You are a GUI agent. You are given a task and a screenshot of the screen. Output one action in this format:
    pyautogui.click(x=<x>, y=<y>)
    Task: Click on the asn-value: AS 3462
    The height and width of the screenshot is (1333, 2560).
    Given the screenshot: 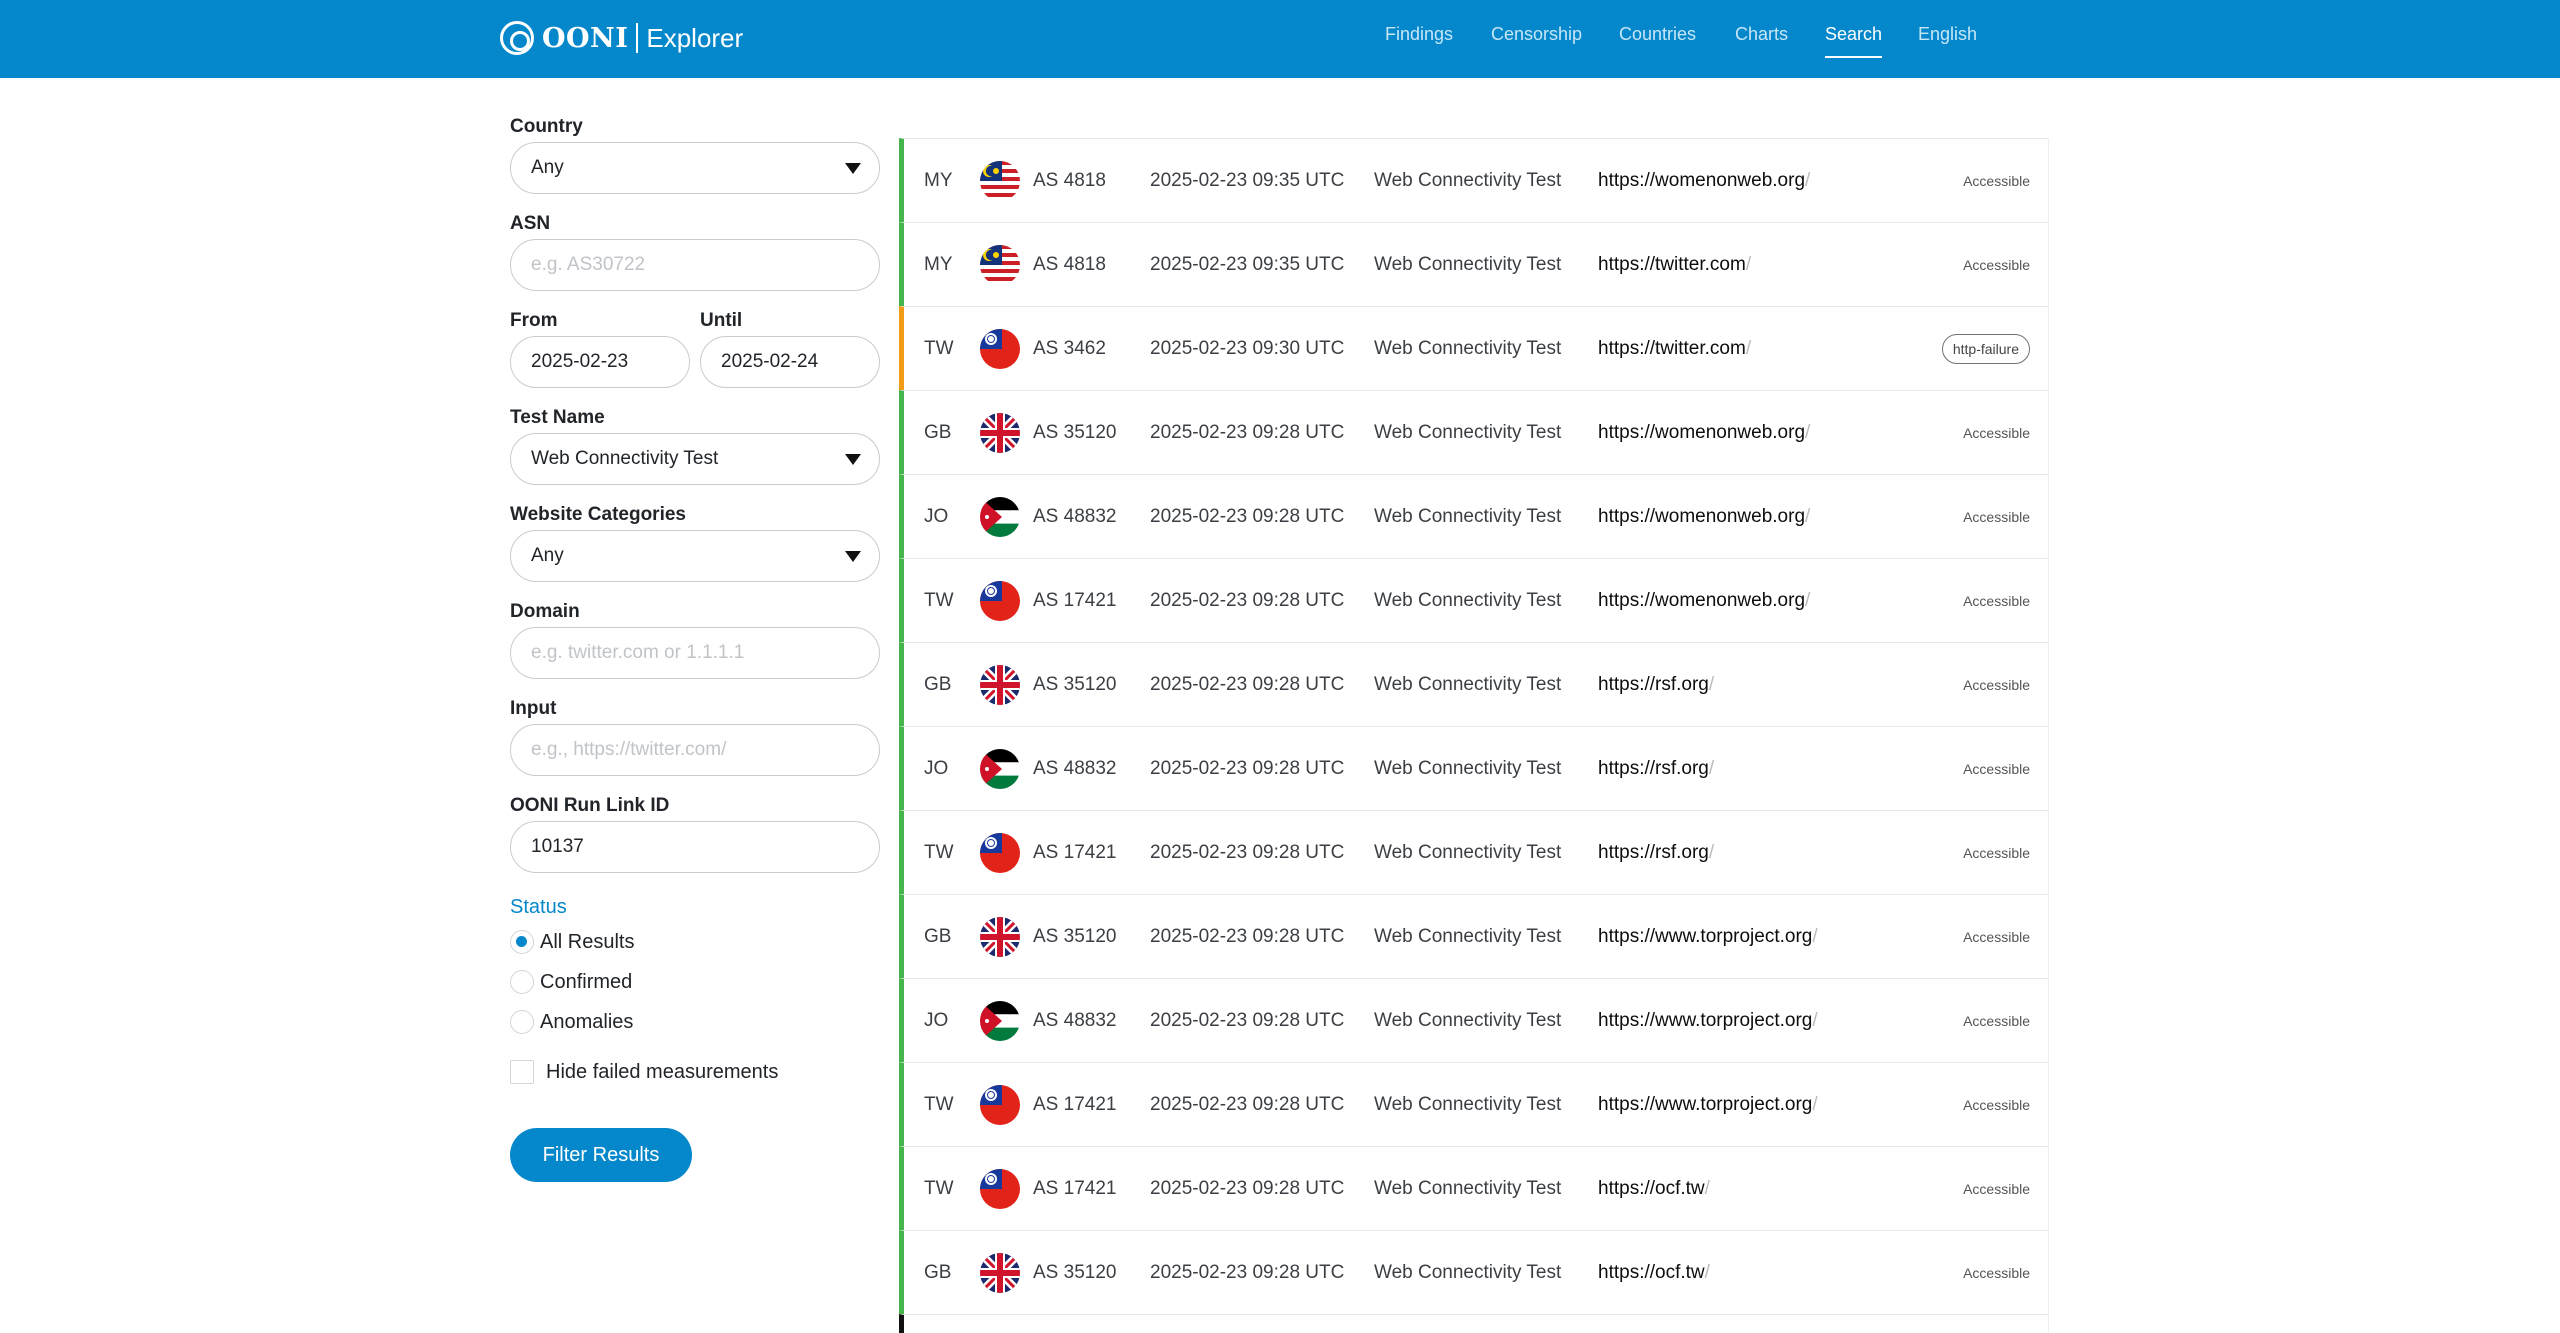 What is the action you would take?
    pyautogui.click(x=1069, y=348)
    